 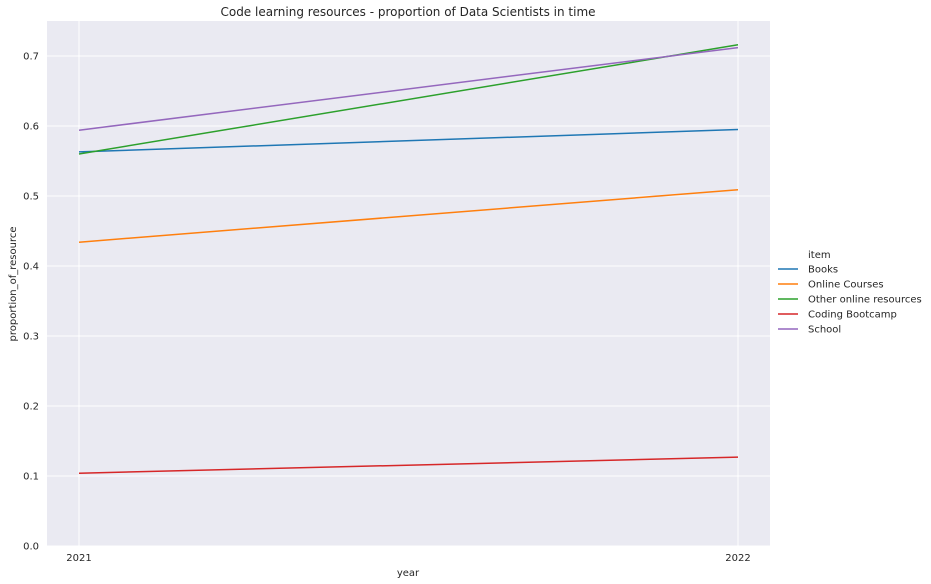 I want to click on legend-title: item, so click(x=819, y=255).